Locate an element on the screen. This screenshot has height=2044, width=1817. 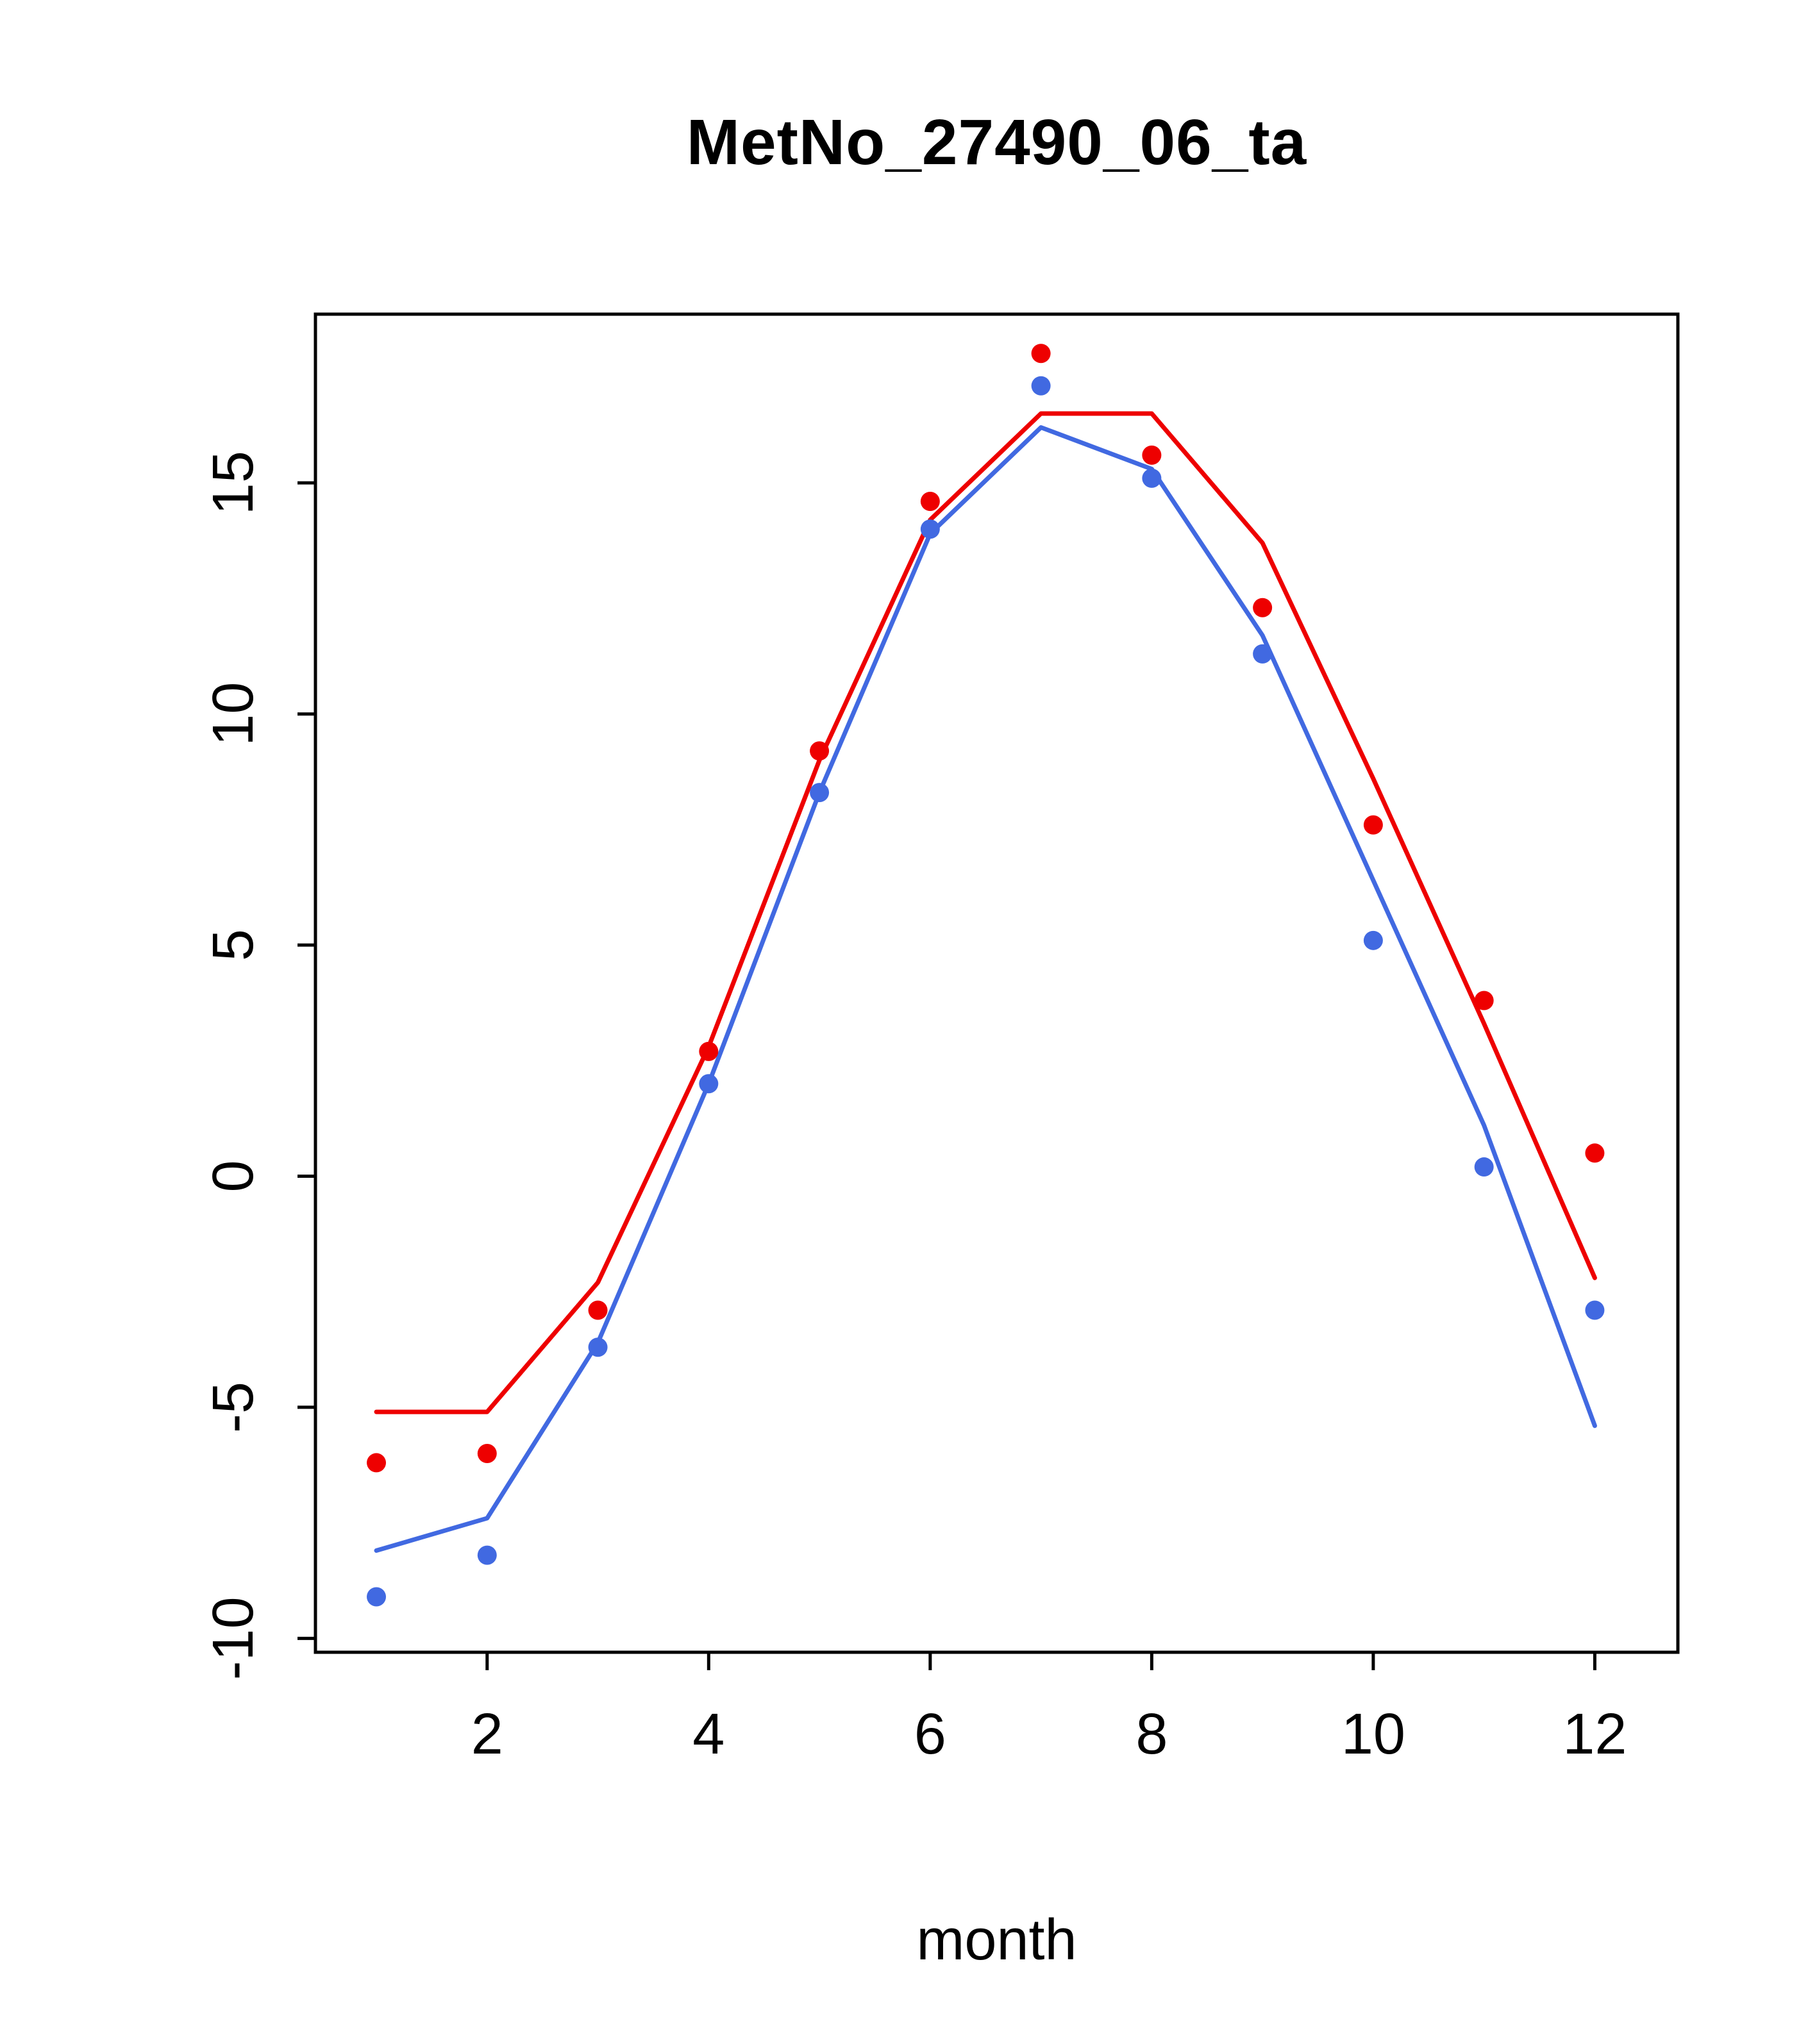
chart-title: MetNo_27490_06_ta is located at coordinates (997, 142).